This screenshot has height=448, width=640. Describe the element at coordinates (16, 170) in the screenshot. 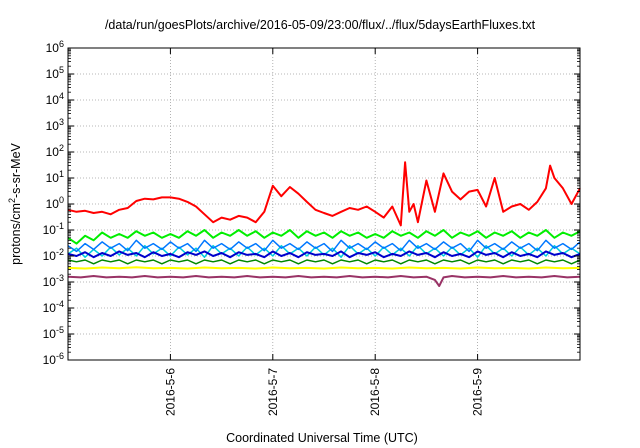

I see `y-axis-label-rest: -s-sr-MeV` at that location.